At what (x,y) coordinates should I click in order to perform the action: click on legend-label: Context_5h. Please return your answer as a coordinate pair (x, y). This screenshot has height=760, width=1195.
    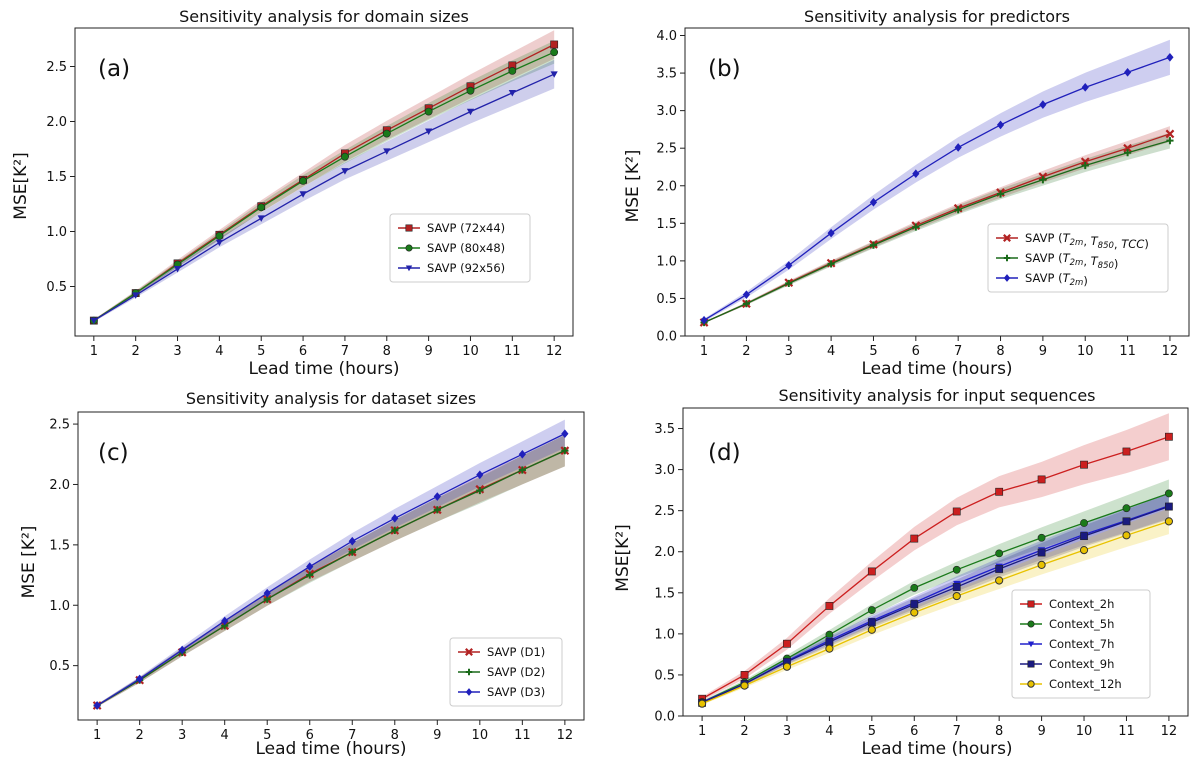
    Looking at the image, I should click on (1081, 624).